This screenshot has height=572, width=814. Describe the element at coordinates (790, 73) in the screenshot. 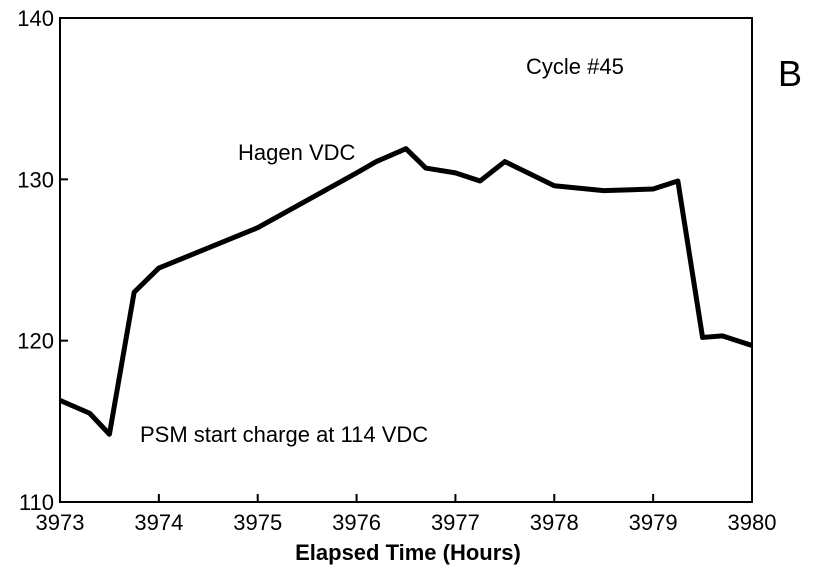

I see `panel-label: B` at that location.